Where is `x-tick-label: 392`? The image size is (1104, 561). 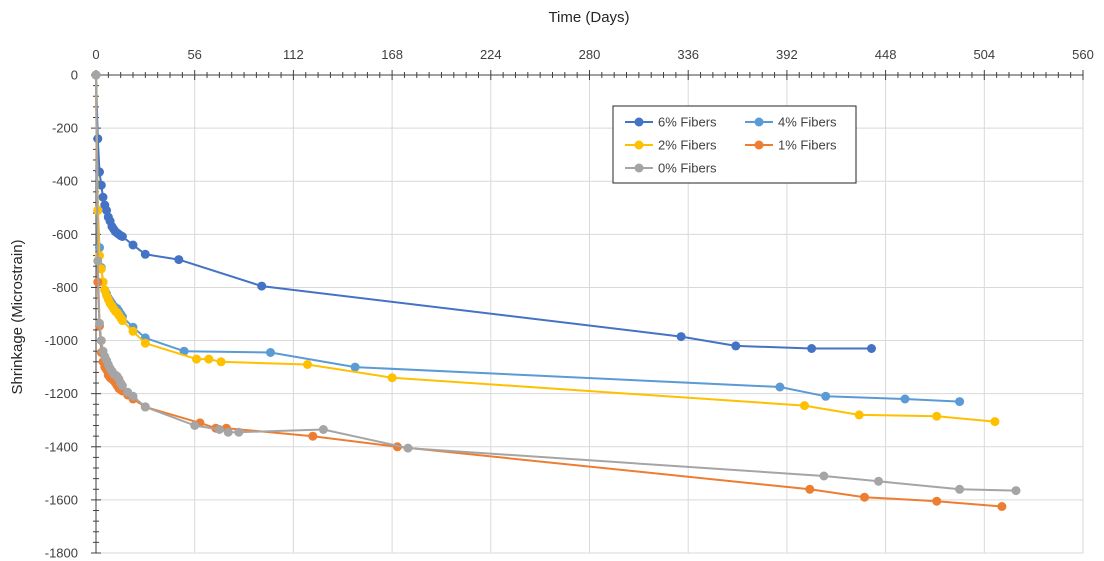
x-tick-label: 392 is located at coordinates (787, 54).